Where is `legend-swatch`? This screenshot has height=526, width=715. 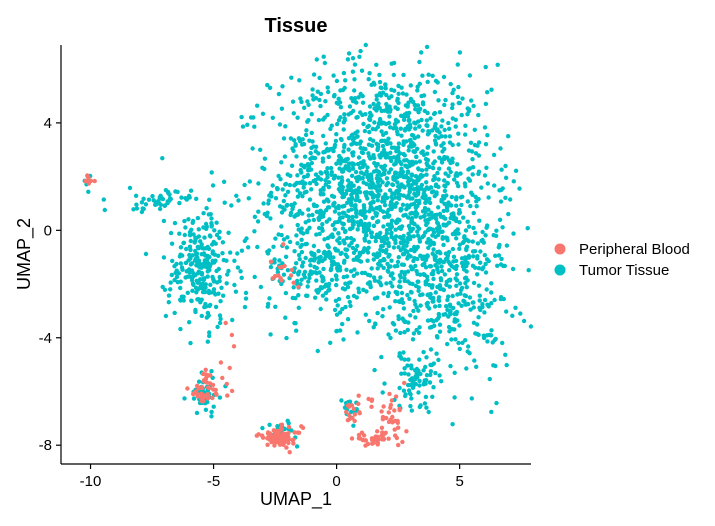 legend-swatch is located at coordinates (560, 270).